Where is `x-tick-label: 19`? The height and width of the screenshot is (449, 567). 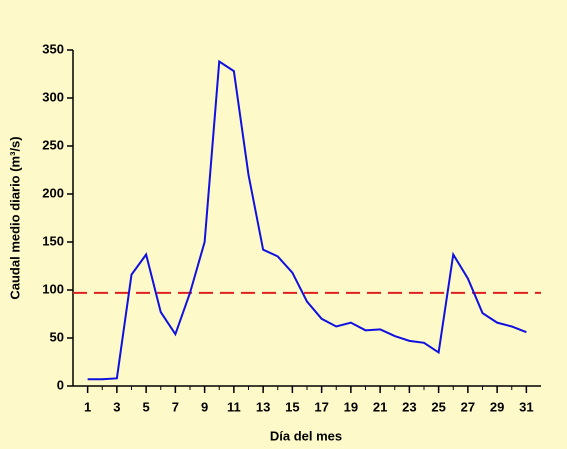 x-tick-label: 19 is located at coordinates (351, 406).